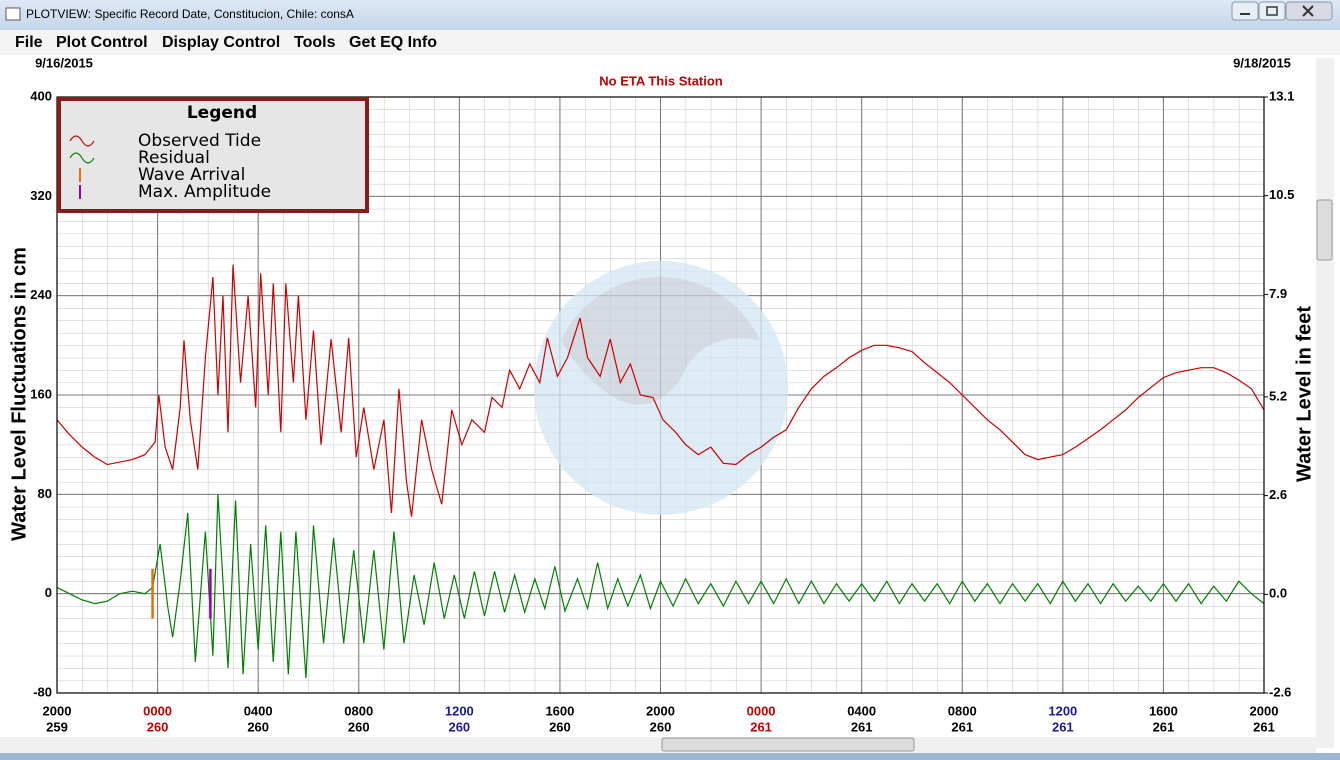 The image size is (1340, 760). I want to click on y-tick-label: 400, so click(41, 95).